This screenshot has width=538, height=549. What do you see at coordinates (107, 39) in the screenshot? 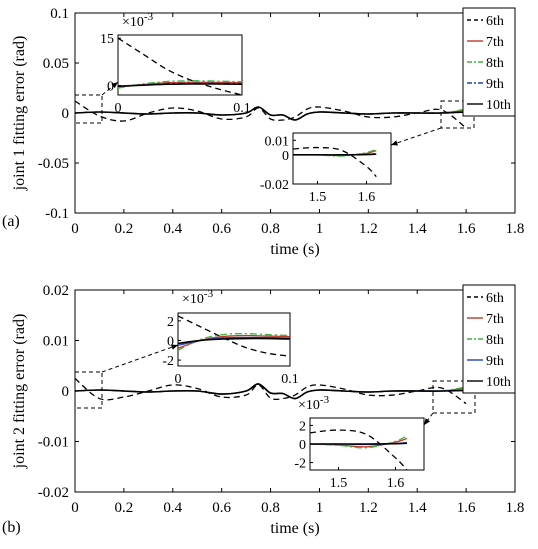
I see `inset-y-tick-label: 15` at bounding box center [107, 39].